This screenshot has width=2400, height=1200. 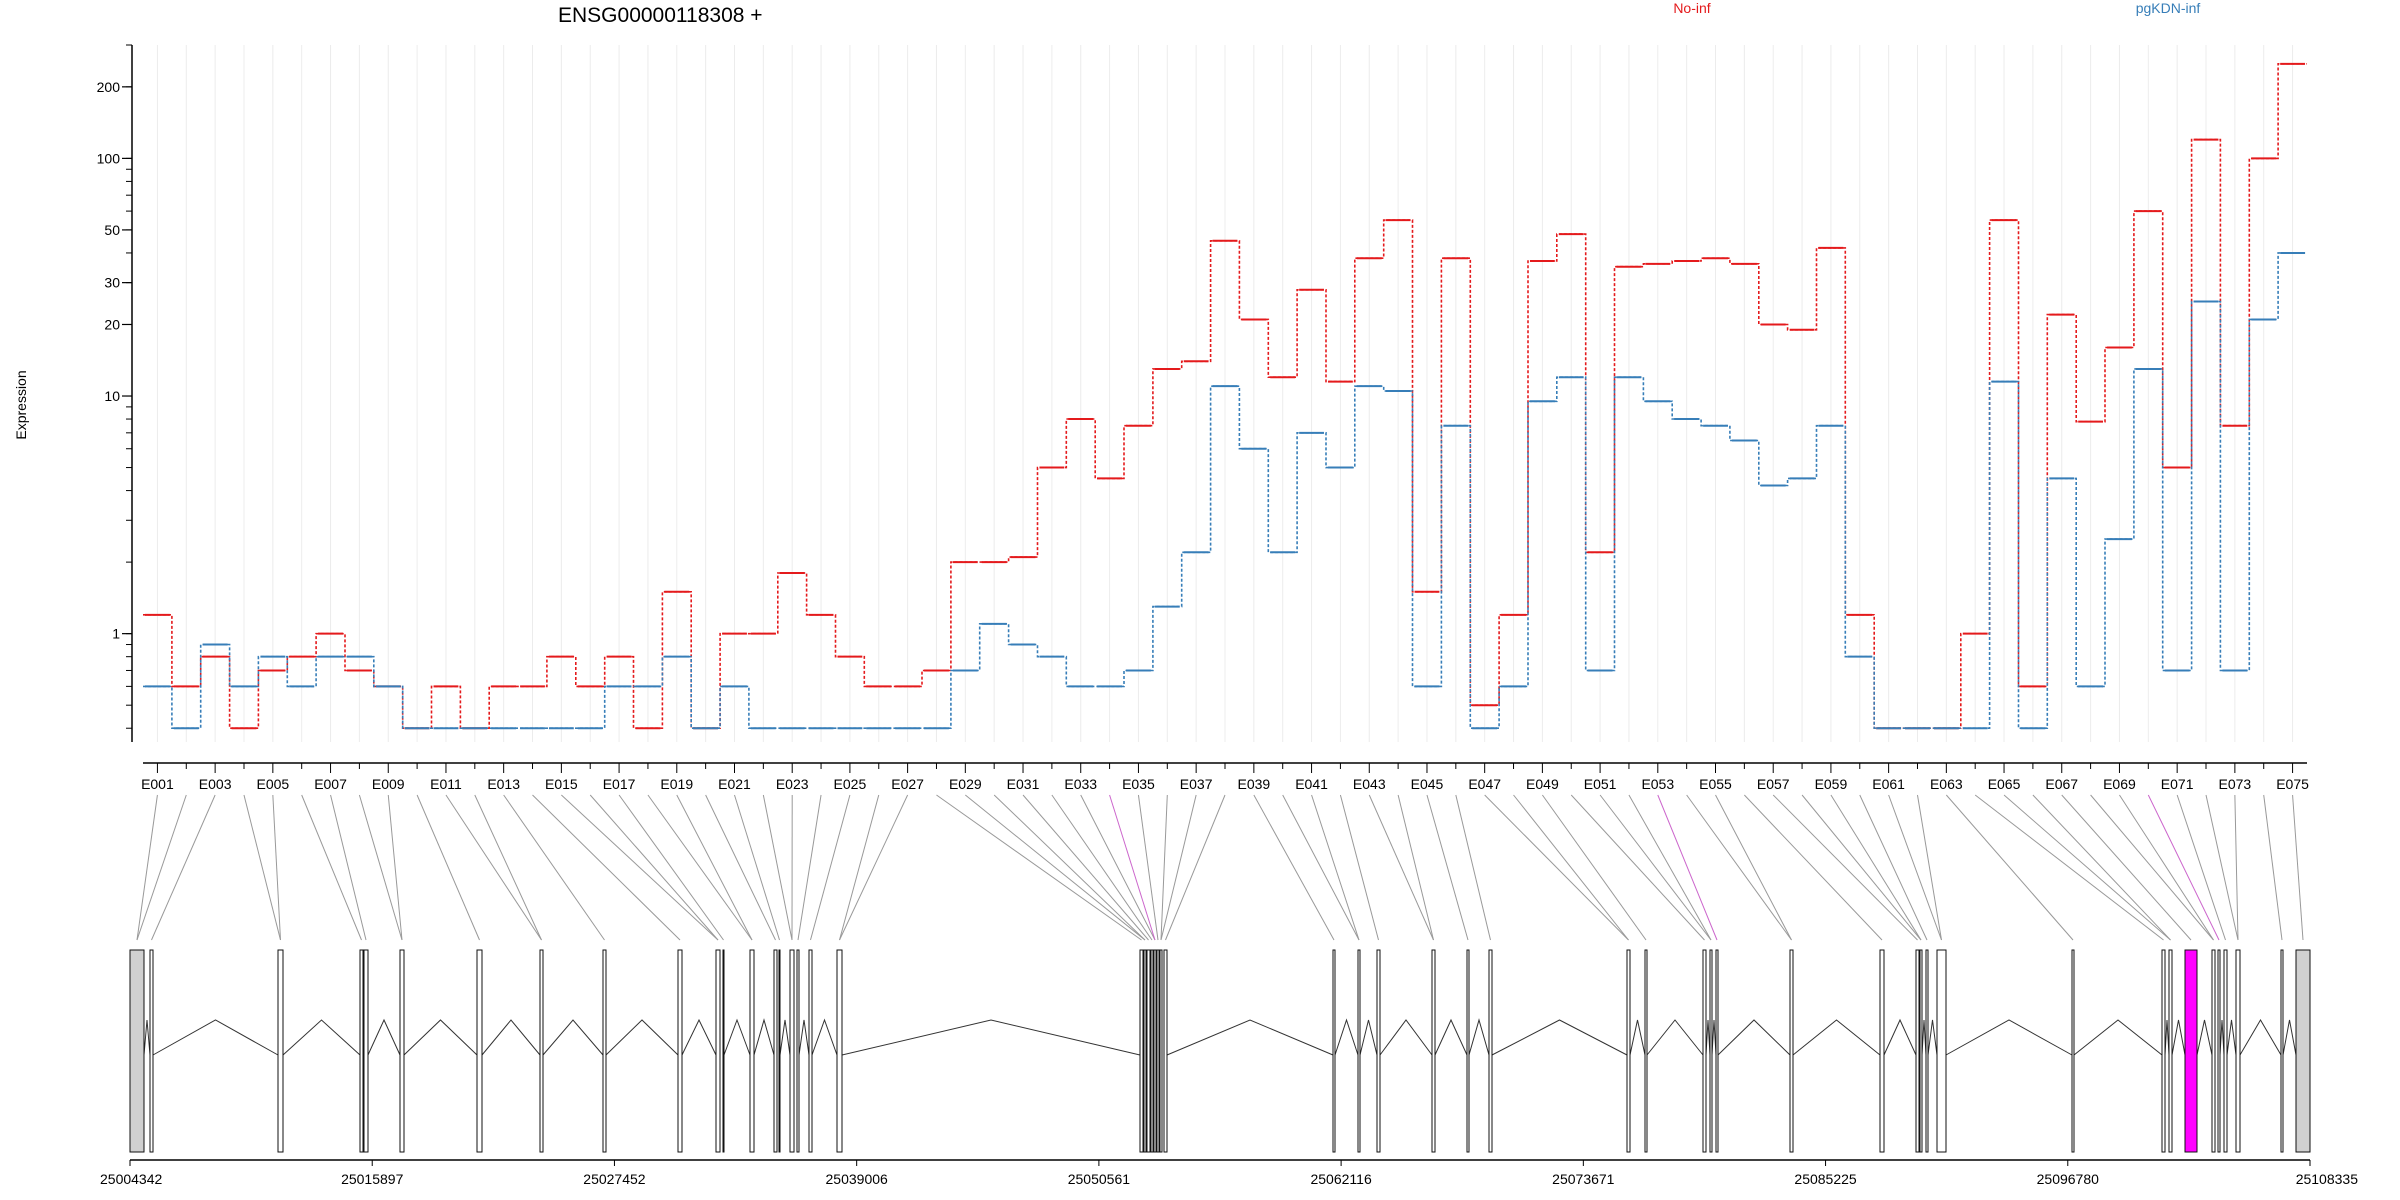 I want to click on genome-tick-label: 25039006, so click(x=857, y=1179).